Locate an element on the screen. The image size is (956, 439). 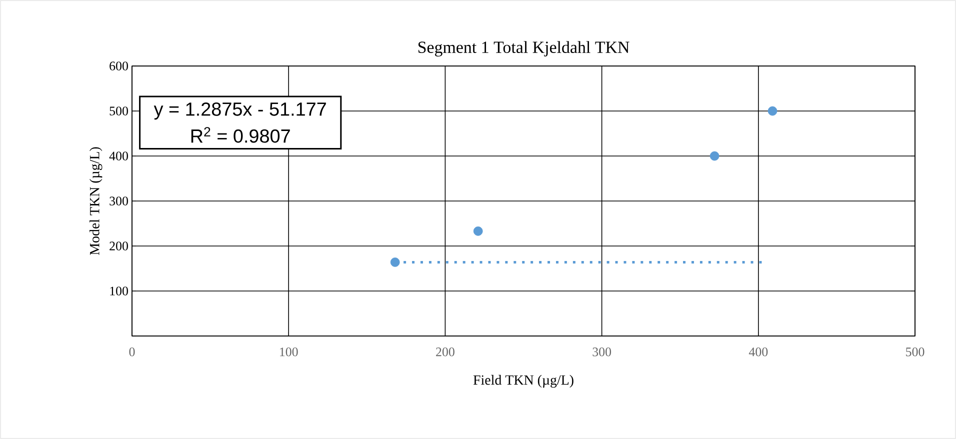
y-tick-label: 300 is located at coordinates (119, 201).